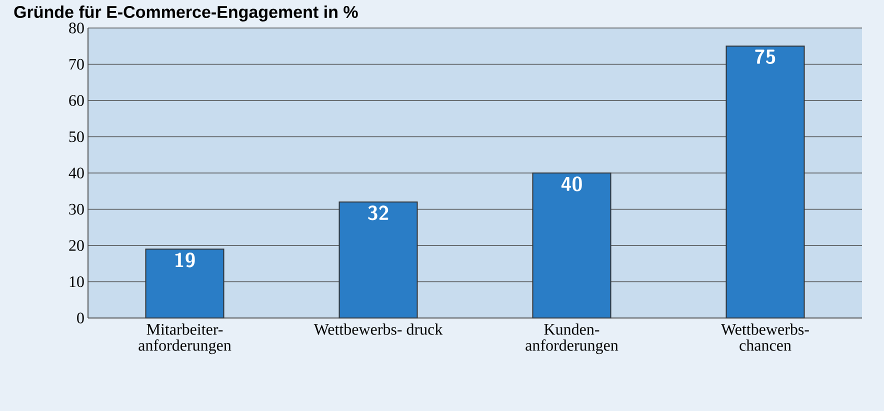  Describe the element at coordinates (76, 173) in the screenshot. I see `y-tick-label: 40` at that location.